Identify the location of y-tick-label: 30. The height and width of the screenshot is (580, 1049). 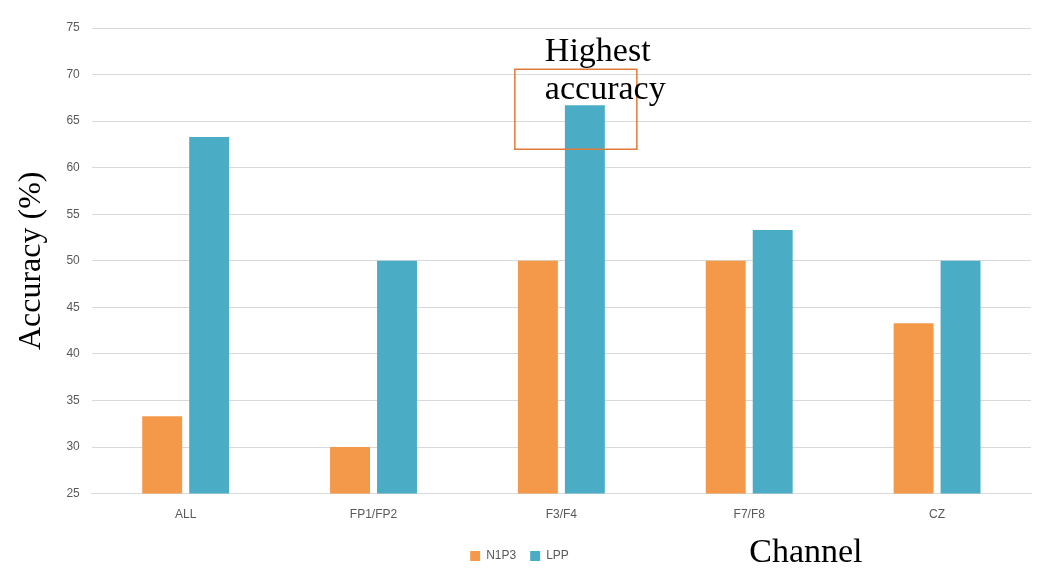
(73, 446).